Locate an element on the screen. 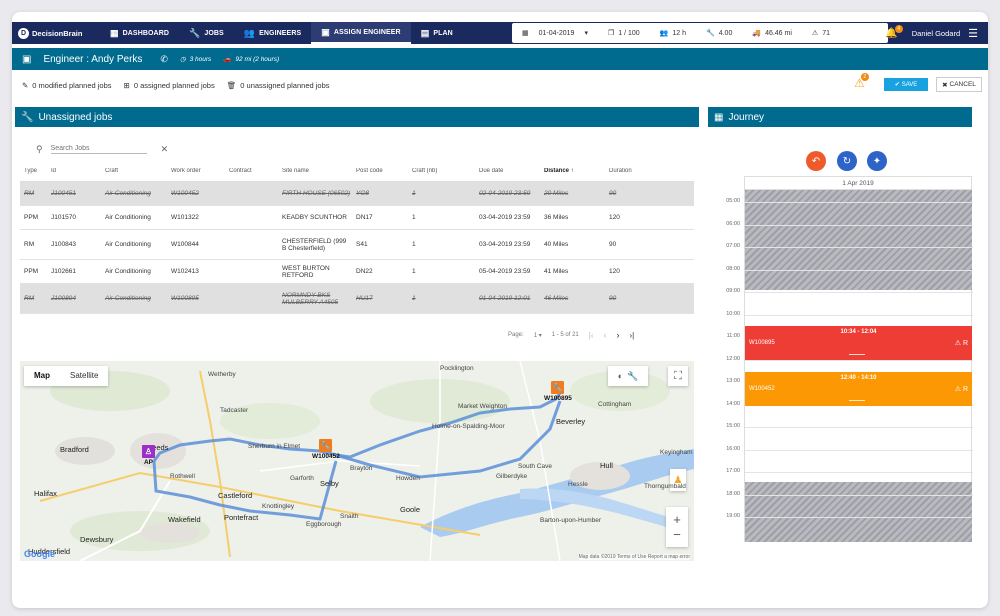 The height and width of the screenshot is (616, 1000). date-selector: ▦ 01-04-2019 ▾ is located at coordinates (555, 33).